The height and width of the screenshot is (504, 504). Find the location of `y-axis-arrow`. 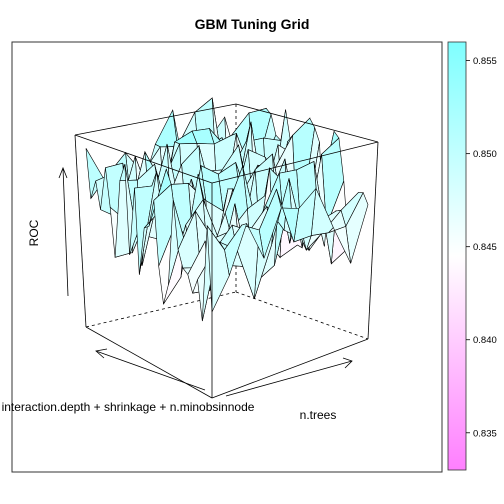

y-axis-arrow is located at coordinates (289, 378).